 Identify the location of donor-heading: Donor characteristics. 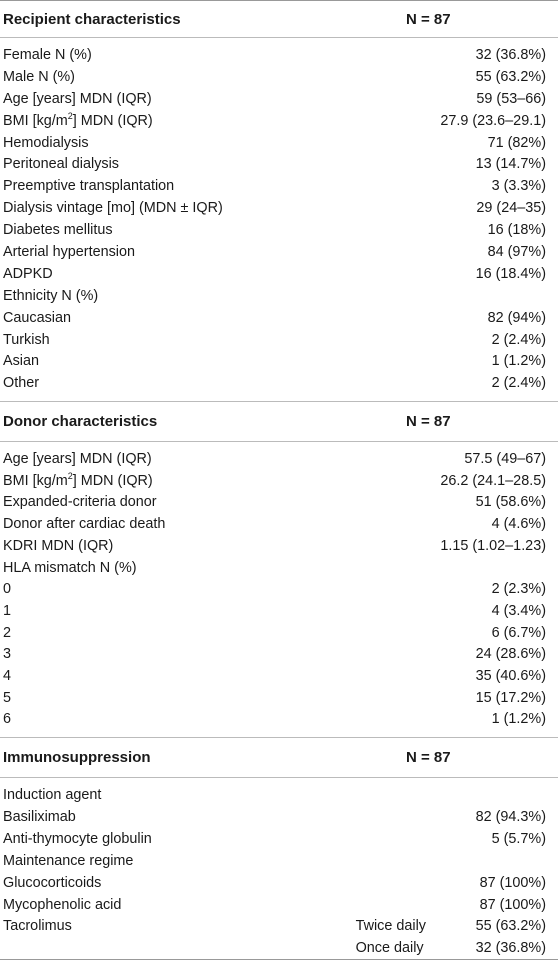
(80, 422).